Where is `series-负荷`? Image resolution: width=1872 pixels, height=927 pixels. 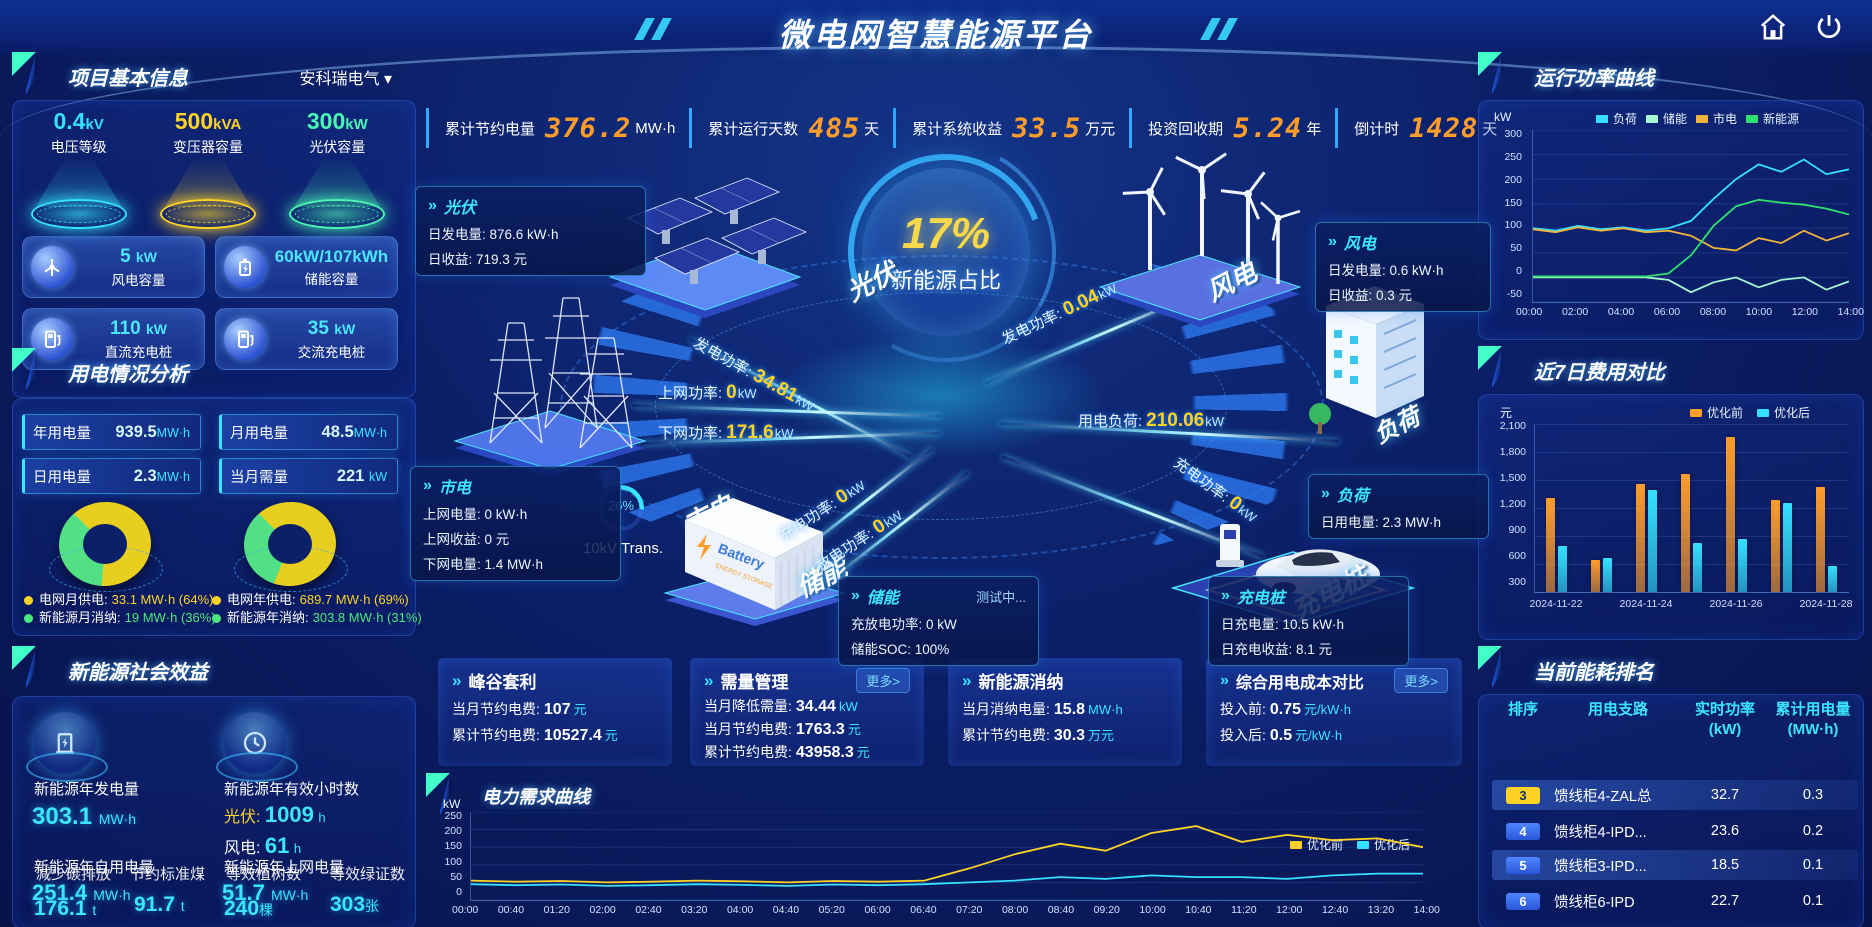
series-负荷 is located at coordinates (1691, 195).